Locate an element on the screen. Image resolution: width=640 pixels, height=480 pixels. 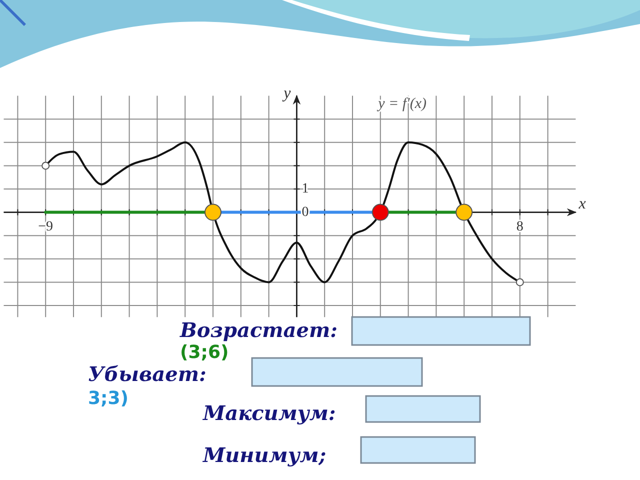
y-axis-title: y is located at coordinates (287, 93).